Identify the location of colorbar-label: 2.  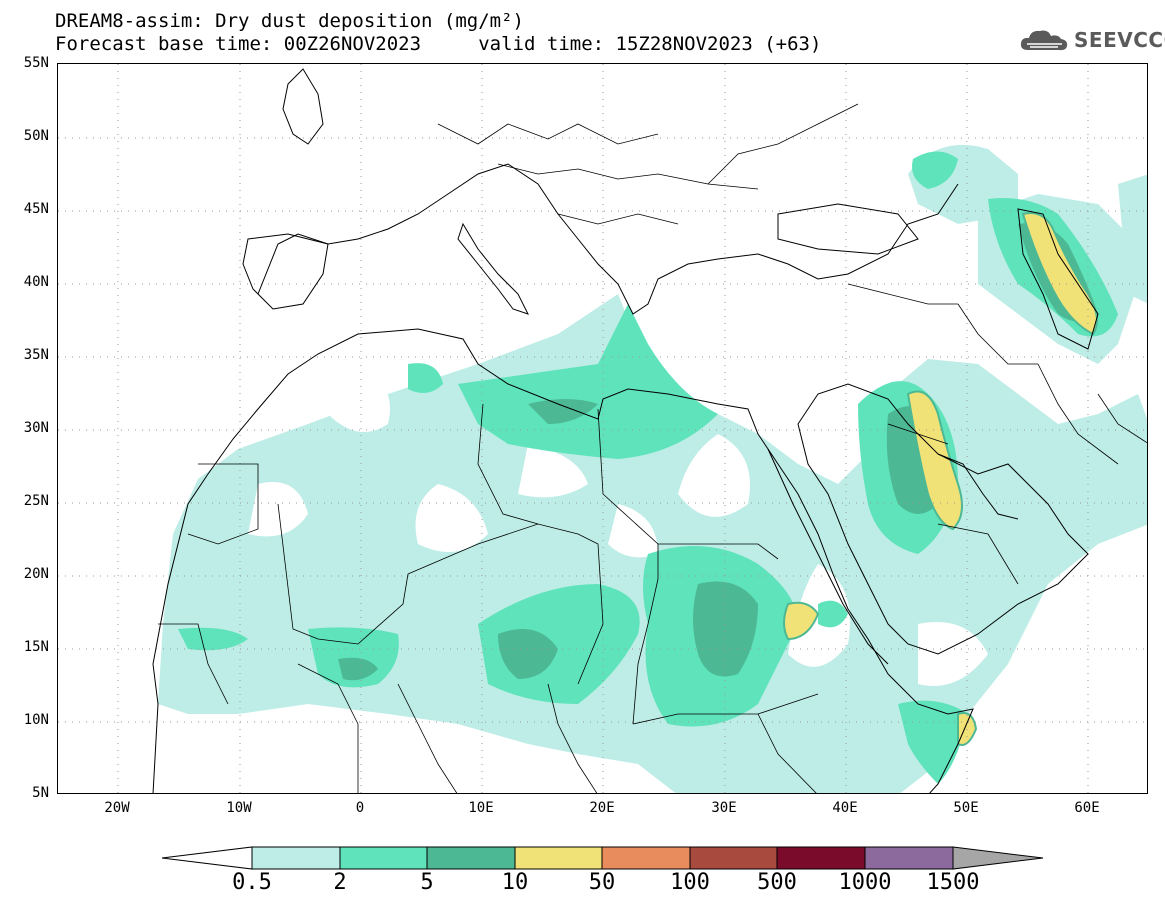
(340, 882).